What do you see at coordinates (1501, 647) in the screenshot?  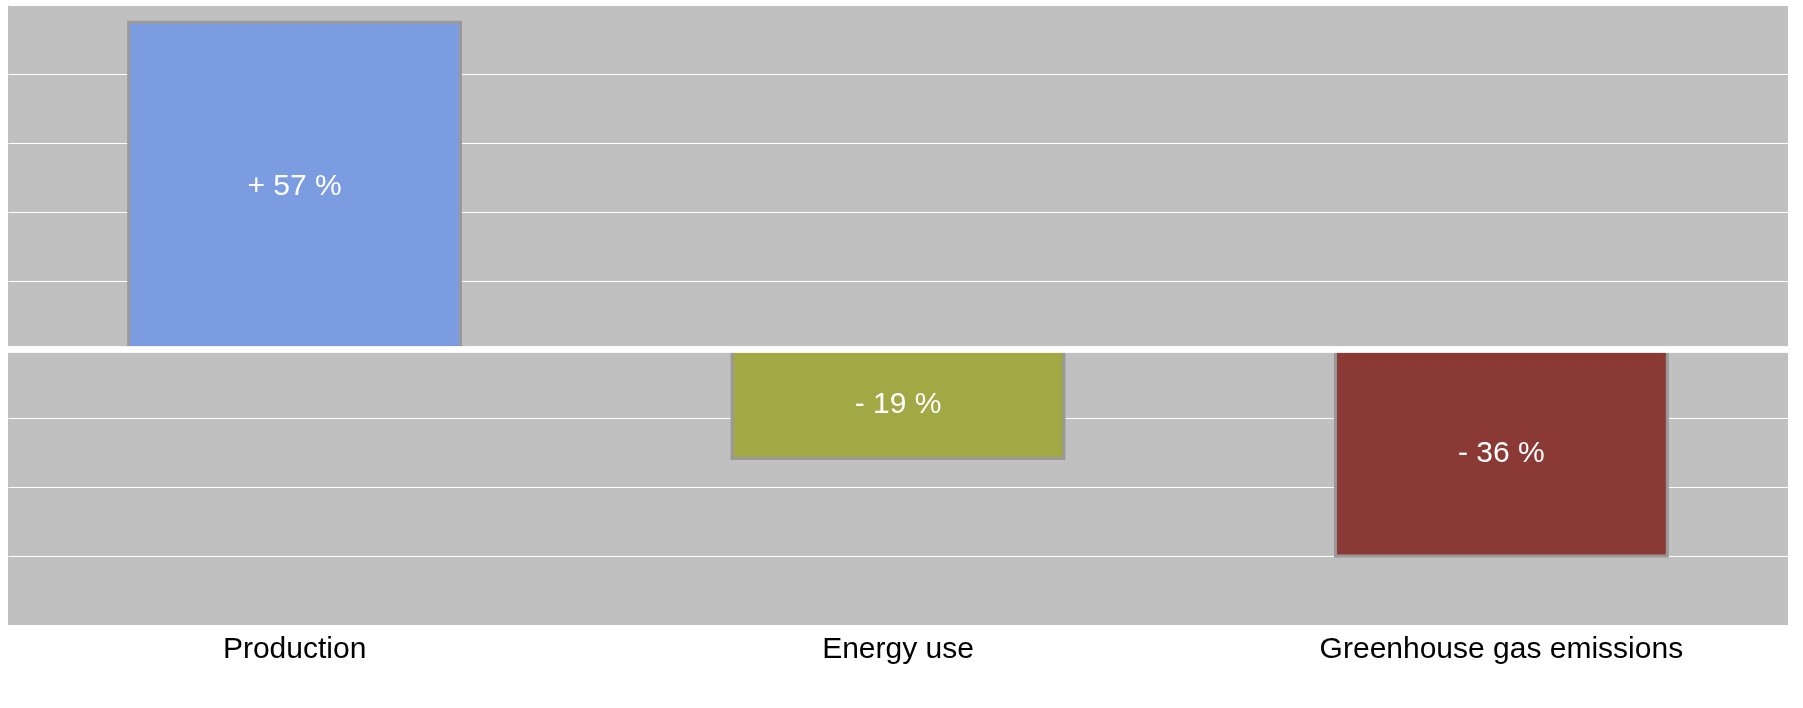 I see `x-tick-label: Greenhouse gas emissions` at bounding box center [1501, 647].